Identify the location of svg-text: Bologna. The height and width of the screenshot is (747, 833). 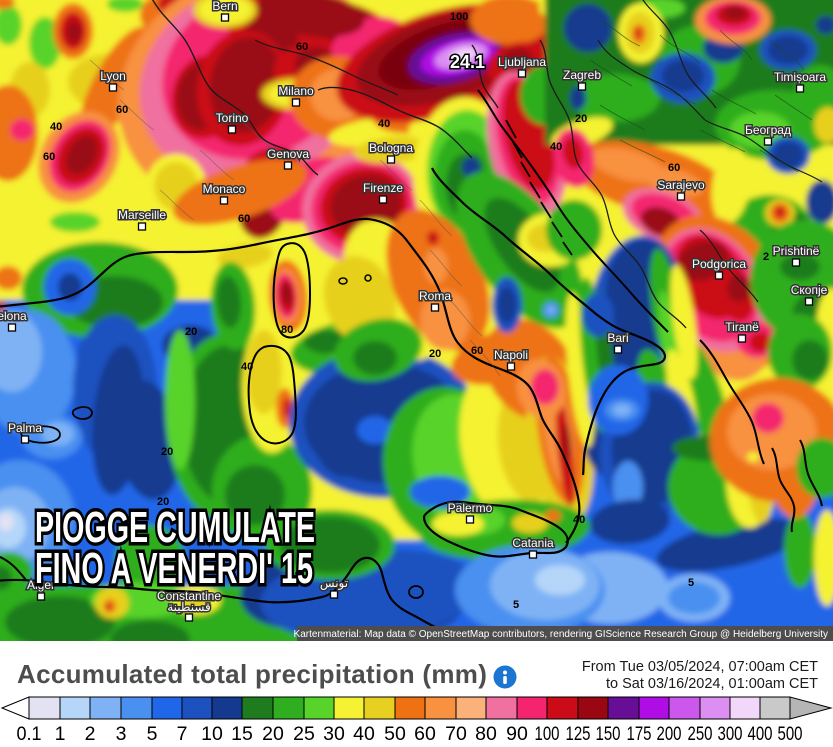
(391, 148).